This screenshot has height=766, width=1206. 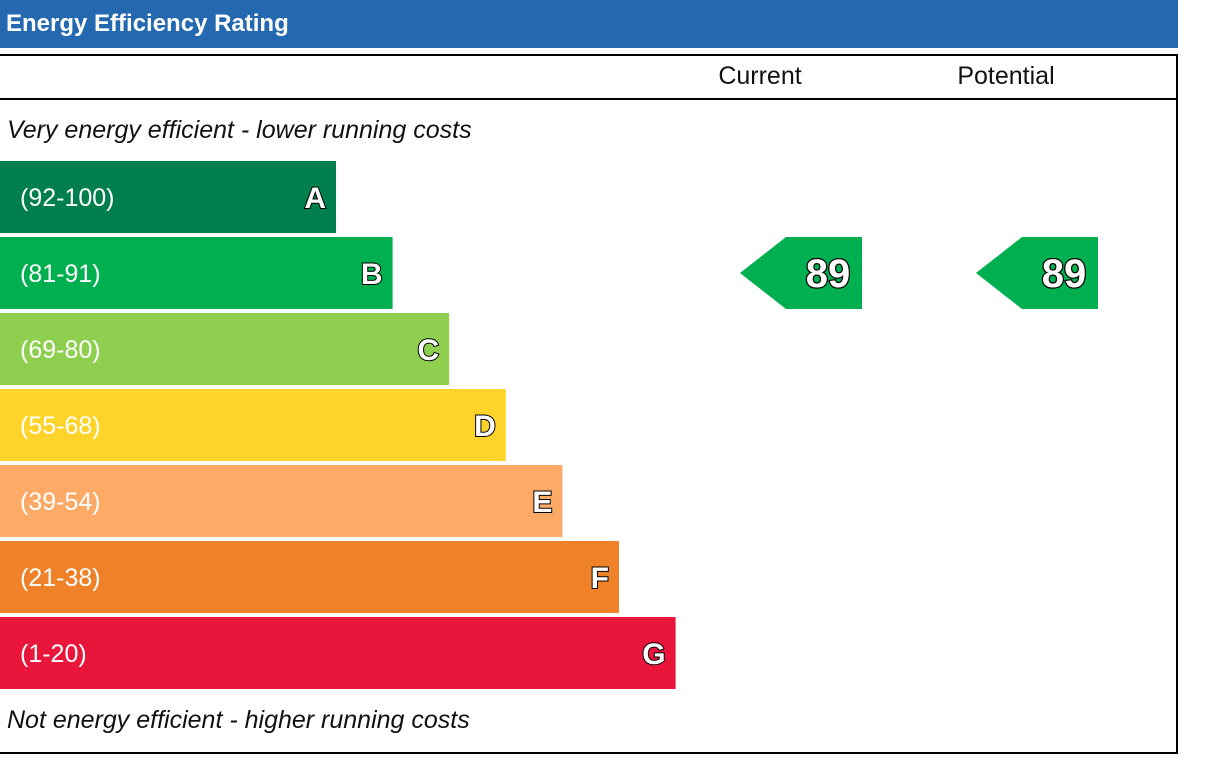 What do you see at coordinates (801, 273) in the screenshot?
I see `current-score-arrow` at bounding box center [801, 273].